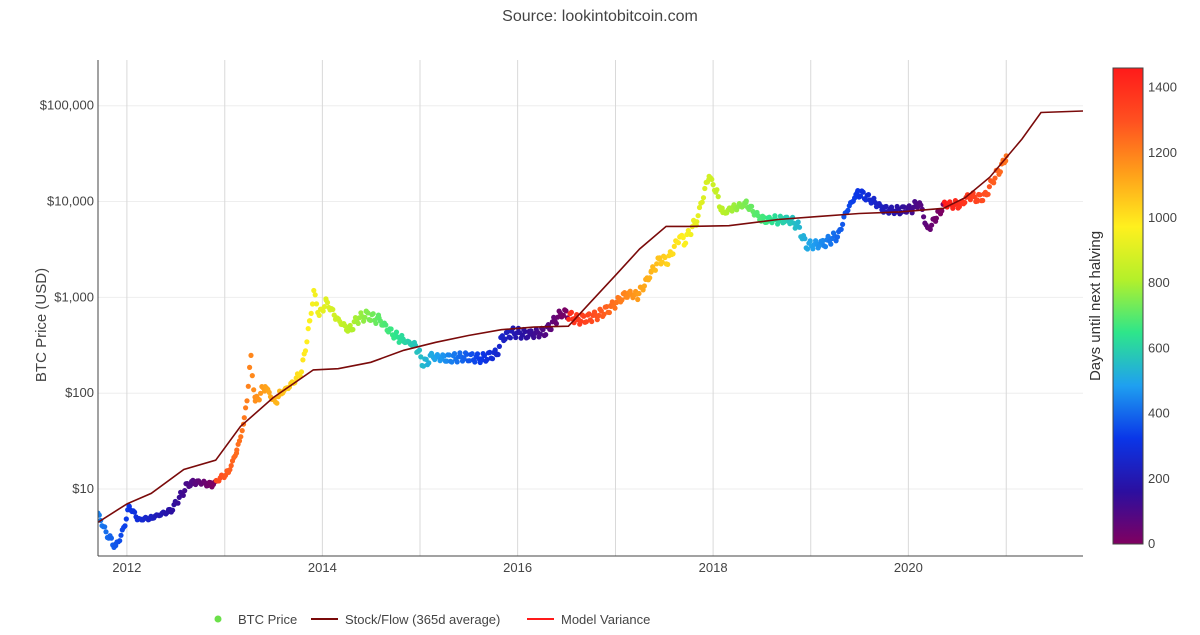 The width and height of the screenshot is (1200, 635). I want to click on legend-item-model-variance: Model Variance, so click(588, 619).